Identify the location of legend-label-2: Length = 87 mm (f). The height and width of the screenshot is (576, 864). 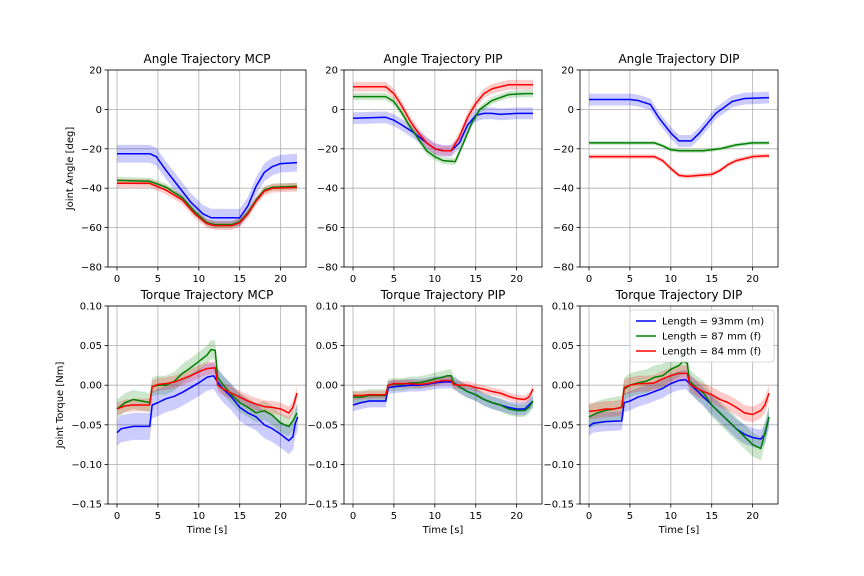
(711, 337).